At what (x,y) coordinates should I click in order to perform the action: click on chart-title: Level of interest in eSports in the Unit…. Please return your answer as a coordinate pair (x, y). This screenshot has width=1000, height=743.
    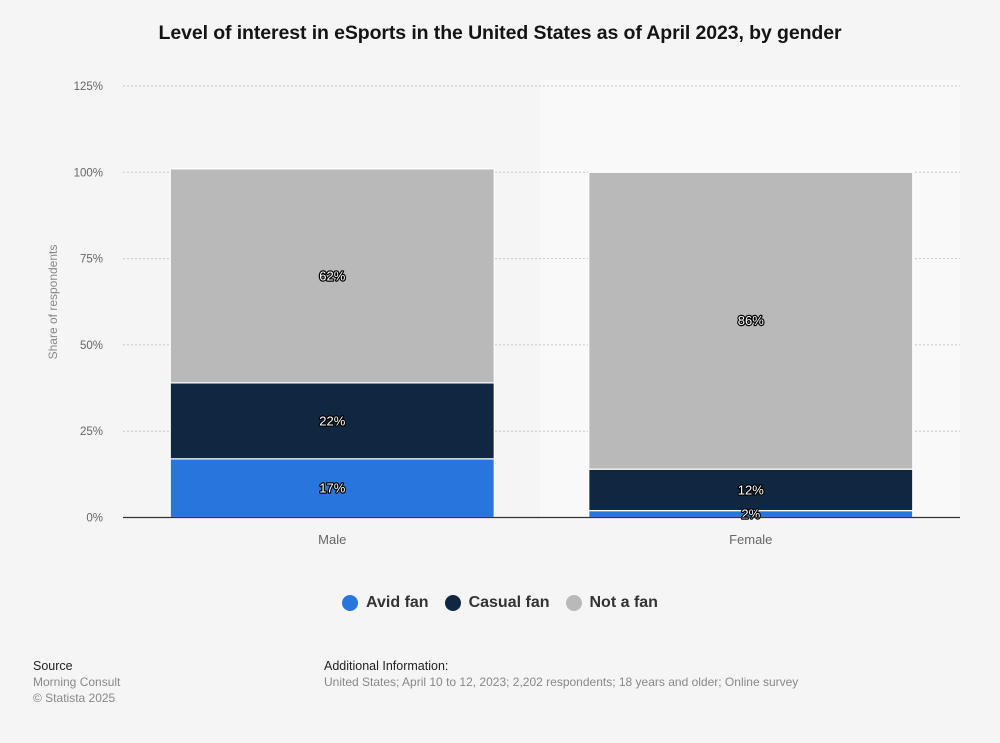
    Looking at the image, I should click on (500, 33).